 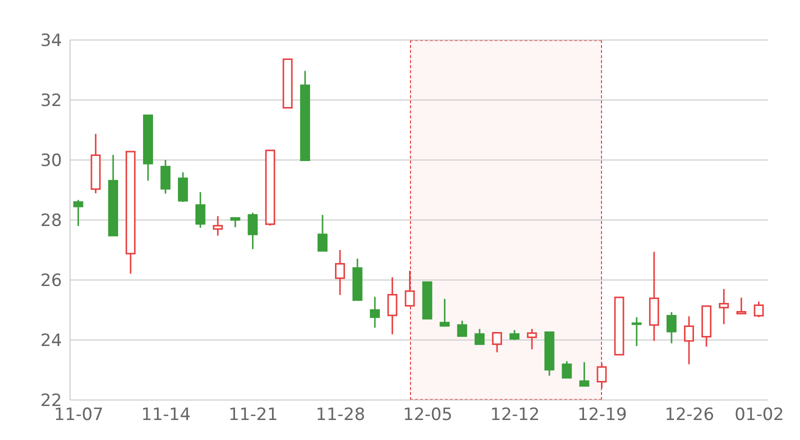 I want to click on x-tick-label: 12-19, so click(x=602, y=415).